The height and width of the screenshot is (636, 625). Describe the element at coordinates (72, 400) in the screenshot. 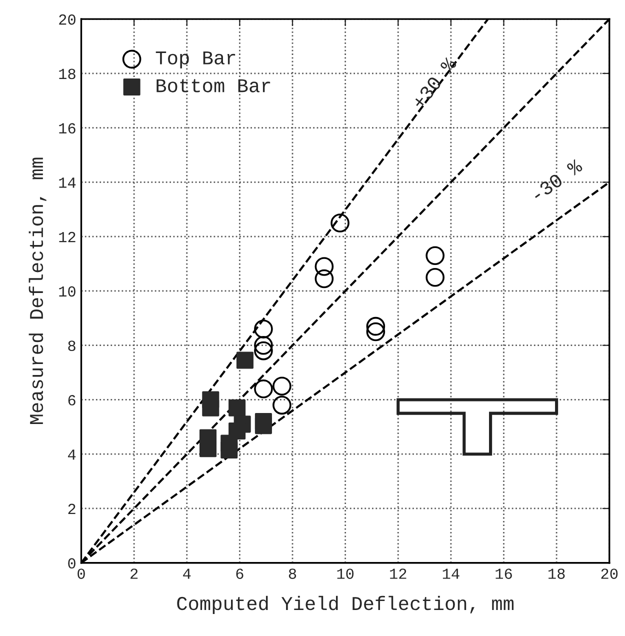

I see `y-tick-label: 6` at that location.